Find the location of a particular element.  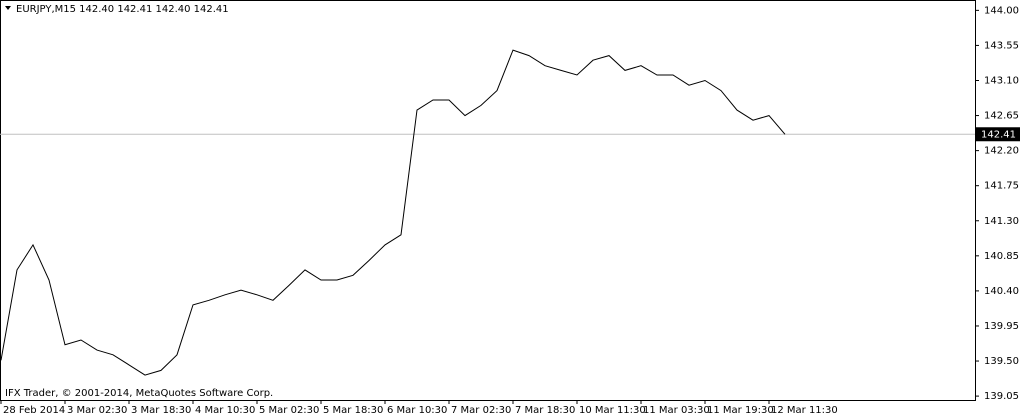

x-tick-label: 11 Mar 03:30 is located at coordinates (676, 410).